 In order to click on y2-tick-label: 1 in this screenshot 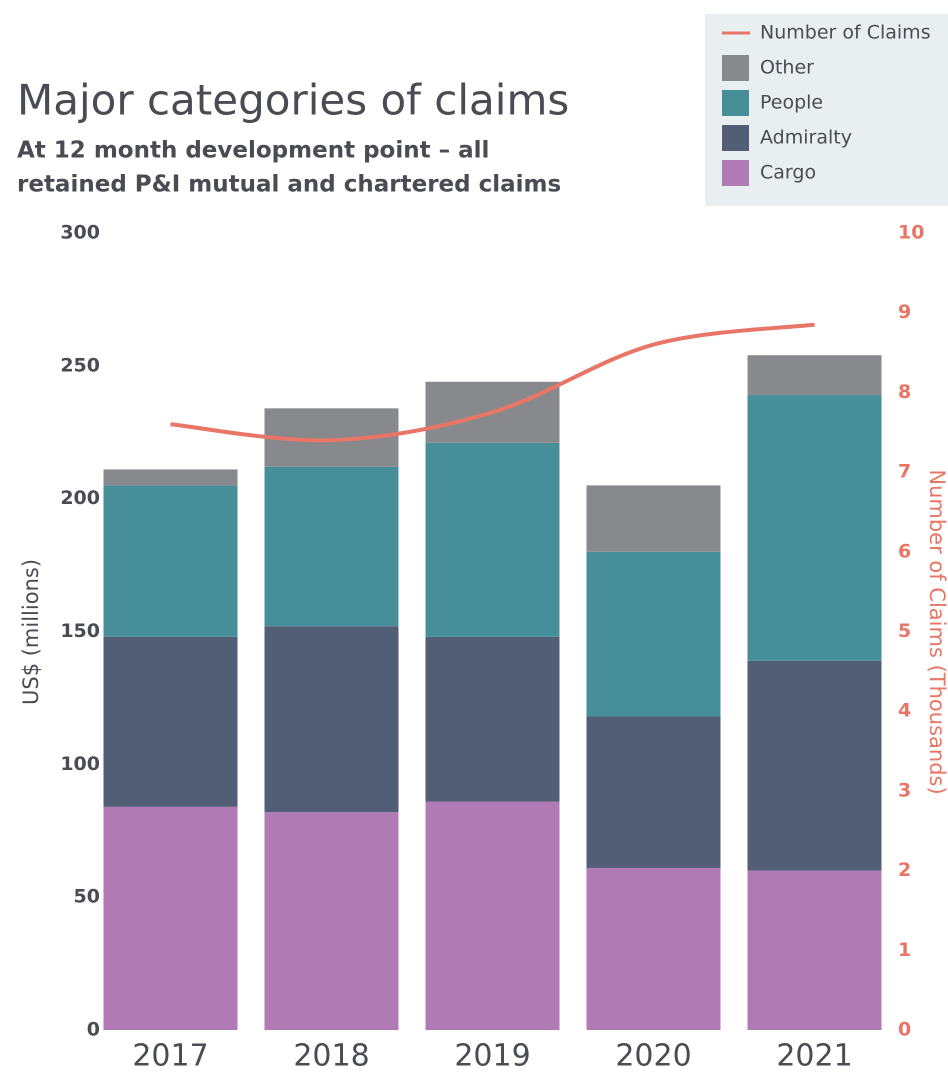, I will do `click(904, 950)`.